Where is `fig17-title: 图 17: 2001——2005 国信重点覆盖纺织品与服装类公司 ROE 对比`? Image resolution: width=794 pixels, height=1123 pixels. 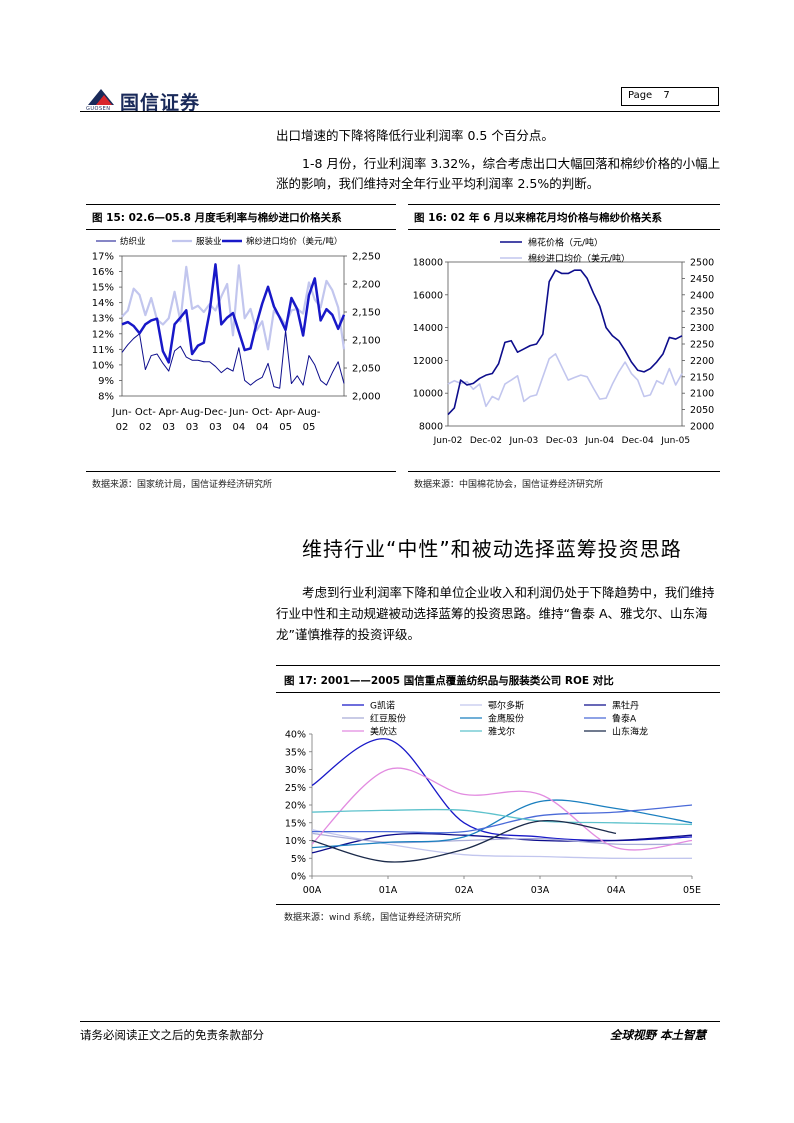
fig17-title: 图 17: 2001——2005 国信重点覆盖纺织品与服装类公司 ROE 对比 is located at coordinates (449, 681).